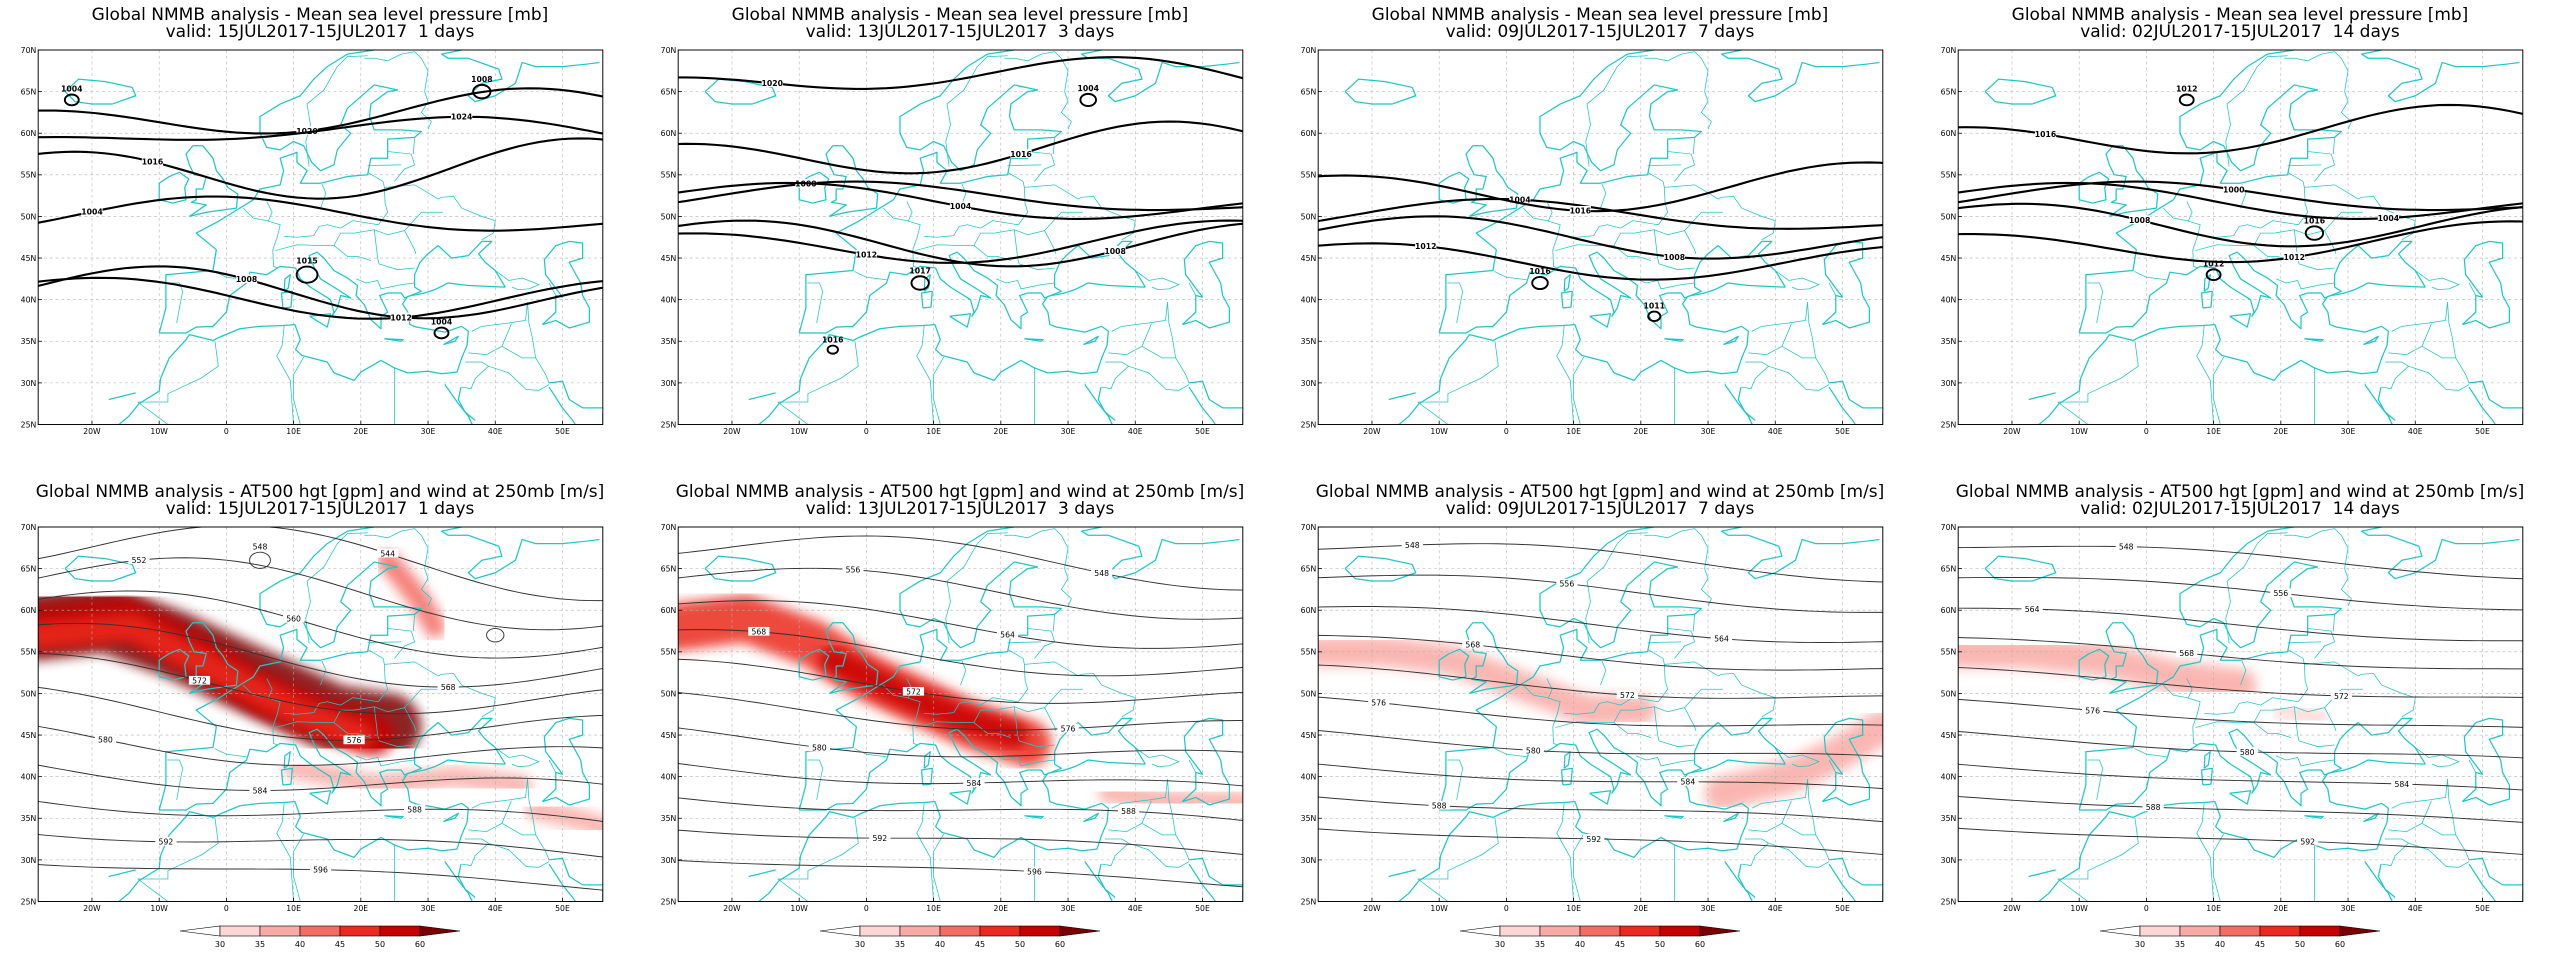 This screenshot has height=960, width=2560. Describe the element at coordinates (320, 32) in the screenshot. I see `panel-valid-period: valid: 15JUL2017-15JUL2017 1 days` at that location.